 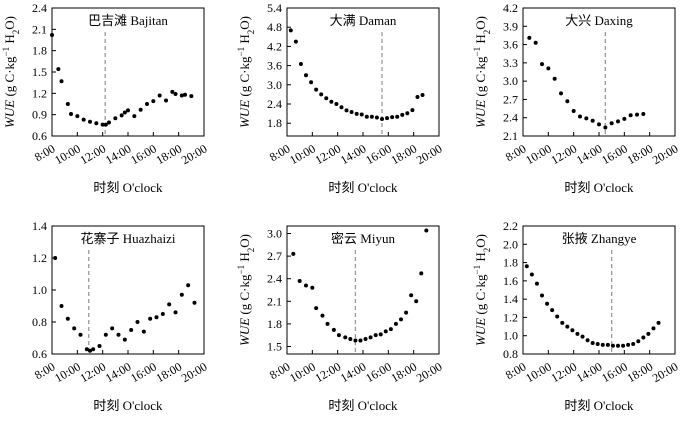 What do you see at coordinates (274, 27) in the screenshot?
I see `y-tick-label: 4.8` at bounding box center [274, 27].